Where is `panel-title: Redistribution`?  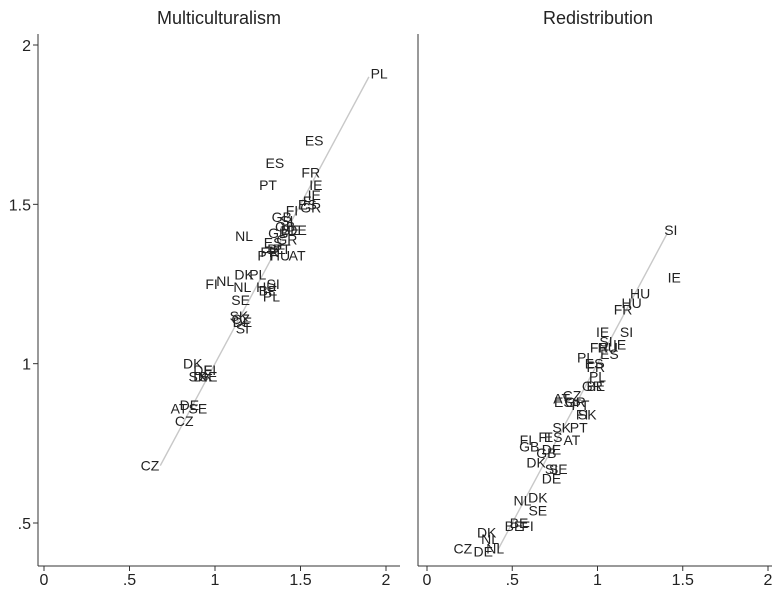
panel-title: Redistribution is located at coordinates (598, 18).